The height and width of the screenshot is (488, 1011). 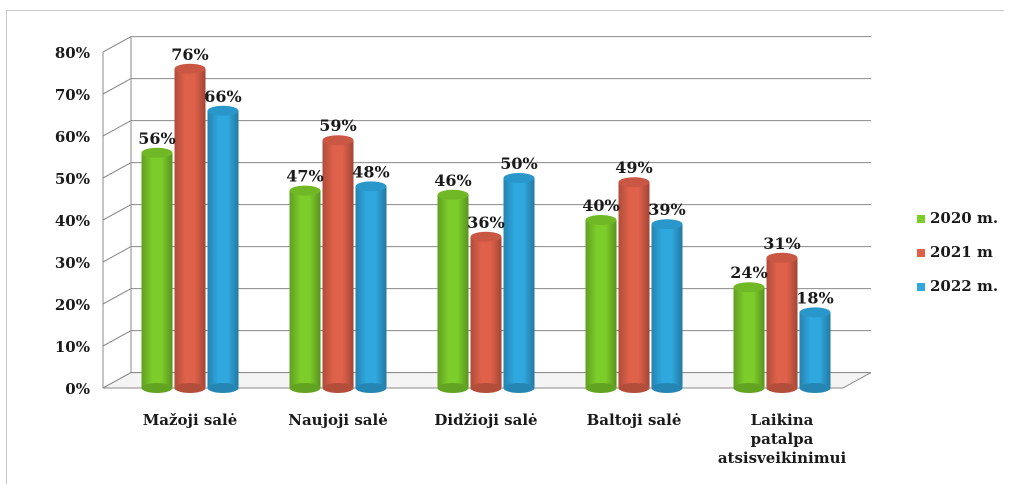 I want to click on x-tick-label: Baltoji salė, so click(x=634, y=420).